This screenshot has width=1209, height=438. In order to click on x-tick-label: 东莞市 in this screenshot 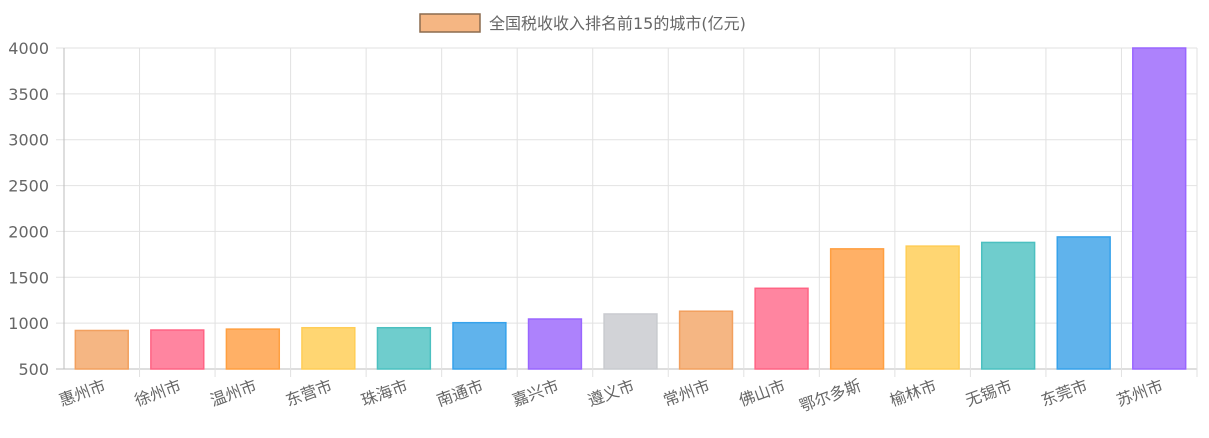, I will do `click(1064, 393)`.